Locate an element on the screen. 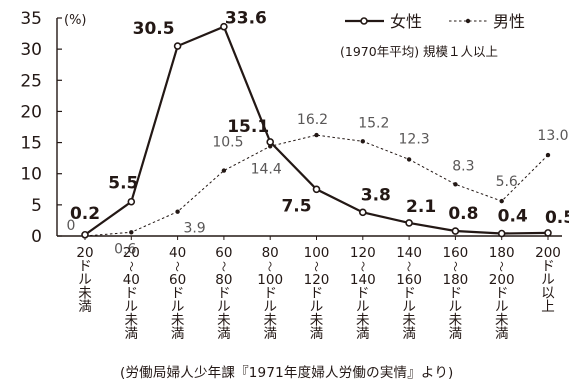 The width and height of the screenshot is (569, 385). data-label-female: 33.6 is located at coordinates (246, 19).